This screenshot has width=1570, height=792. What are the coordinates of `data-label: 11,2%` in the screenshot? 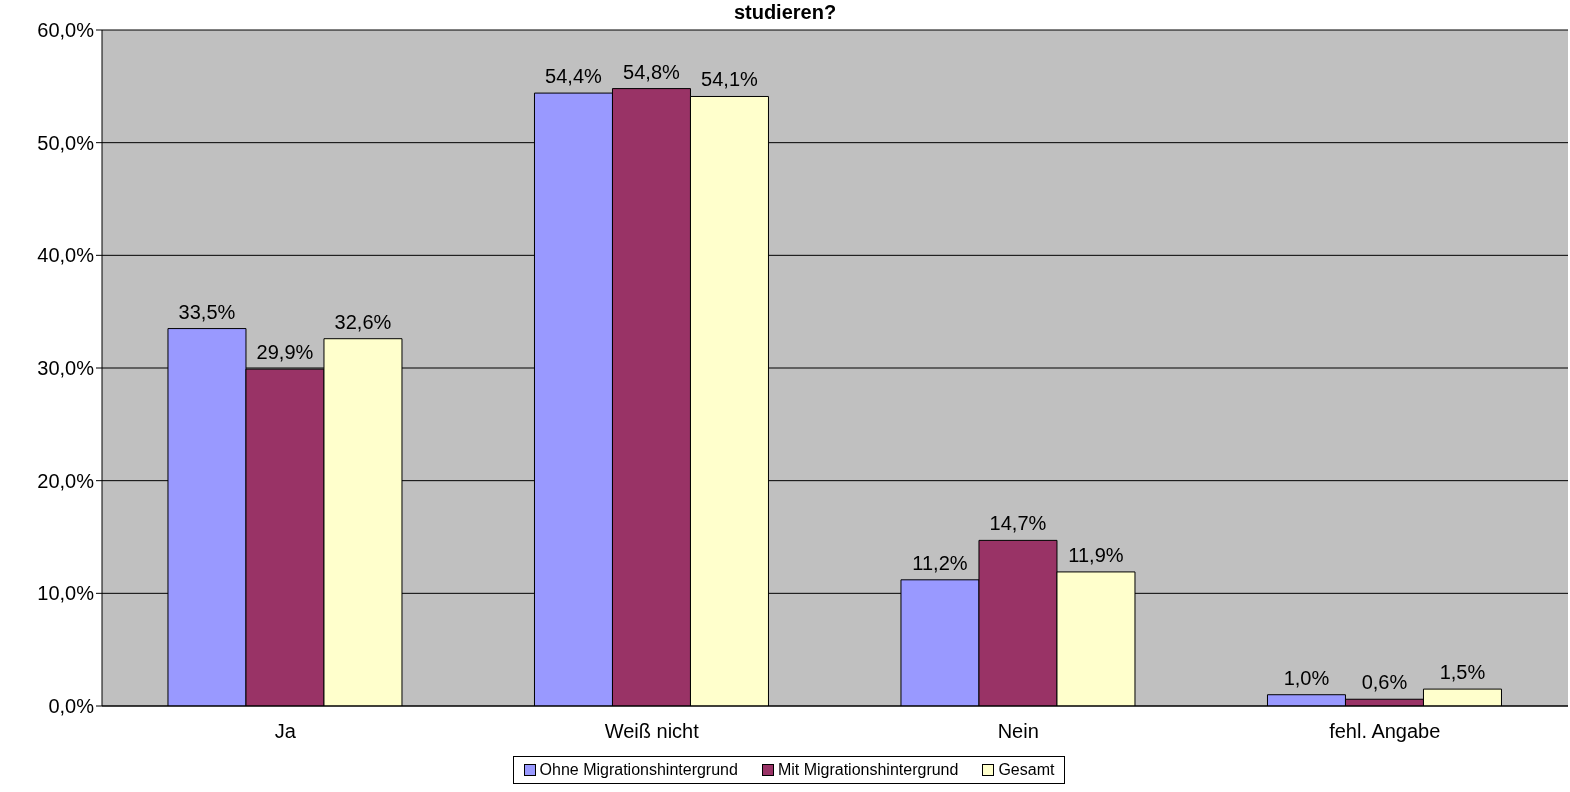 It's located at (940, 562).